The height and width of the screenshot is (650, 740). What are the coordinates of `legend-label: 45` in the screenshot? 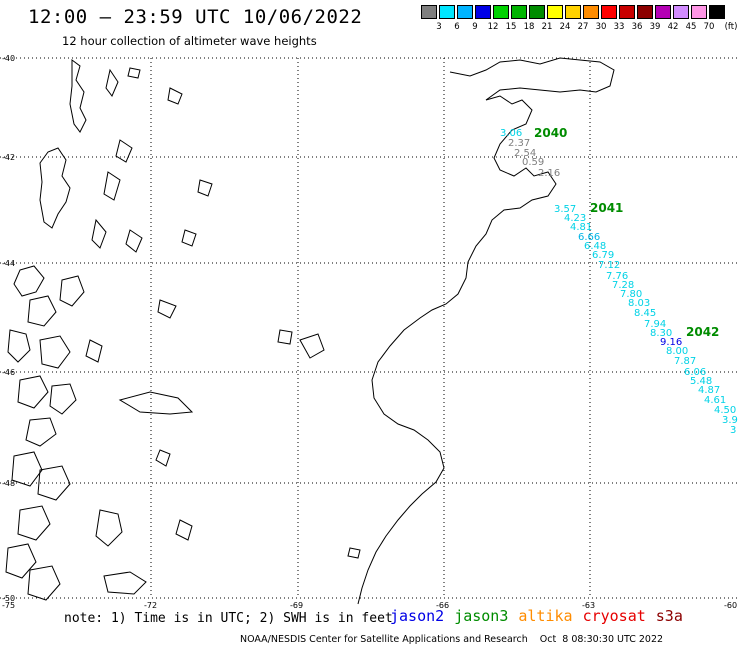 It's located at (691, 27).